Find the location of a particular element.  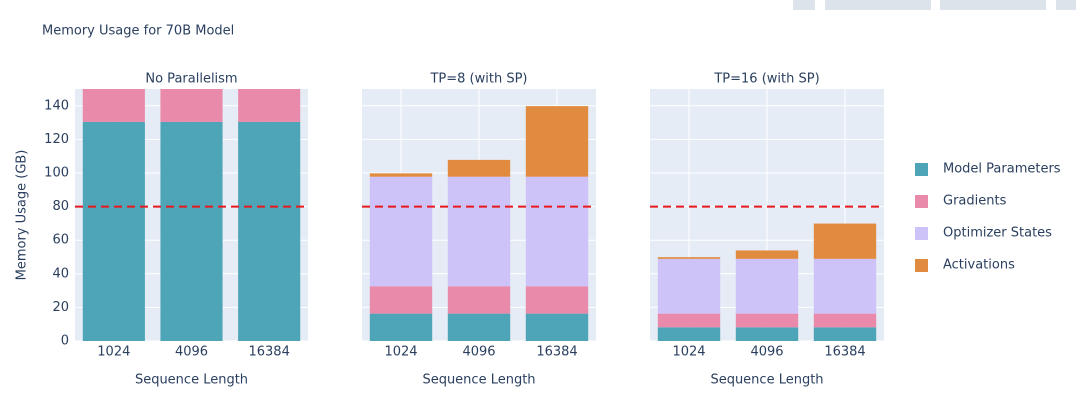

subplot-title: TP=16 (with SP) is located at coordinates (766, 79).